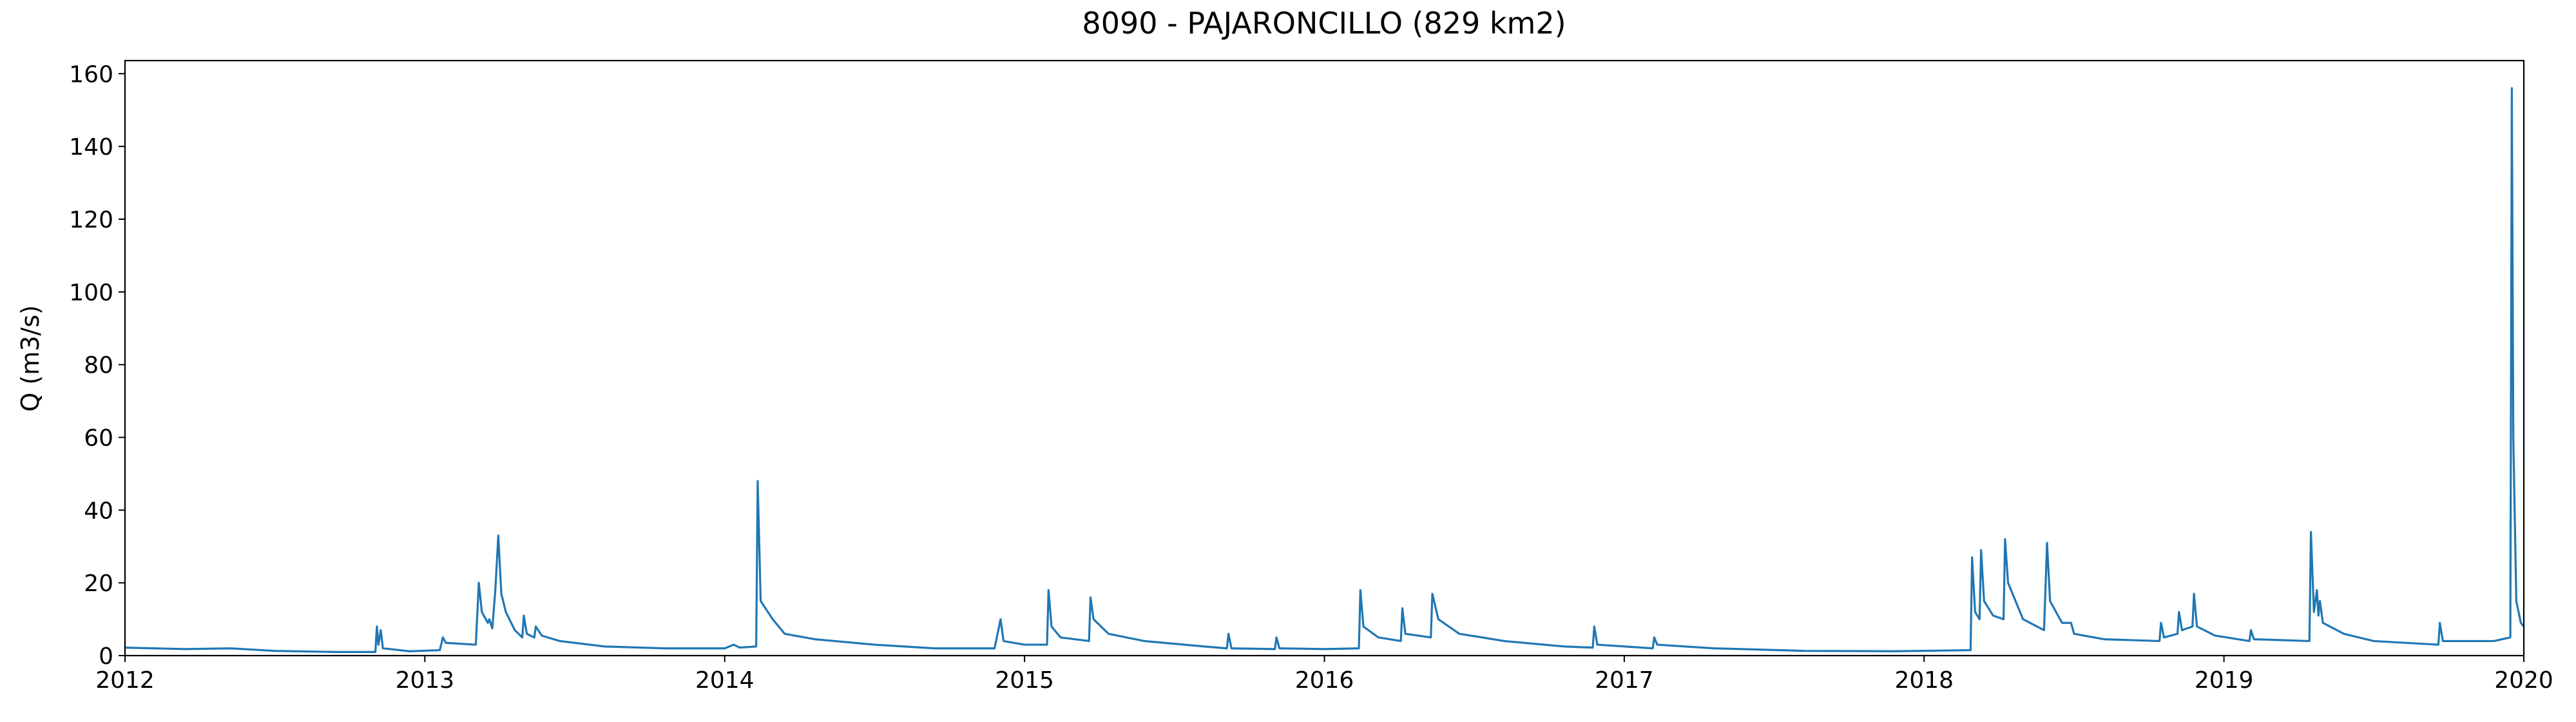 The height and width of the screenshot is (722, 2576). Describe the element at coordinates (1324, 23) in the screenshot. I see `chart-title: 8090 - PAJARONCILLO (829 km2)` at that location.